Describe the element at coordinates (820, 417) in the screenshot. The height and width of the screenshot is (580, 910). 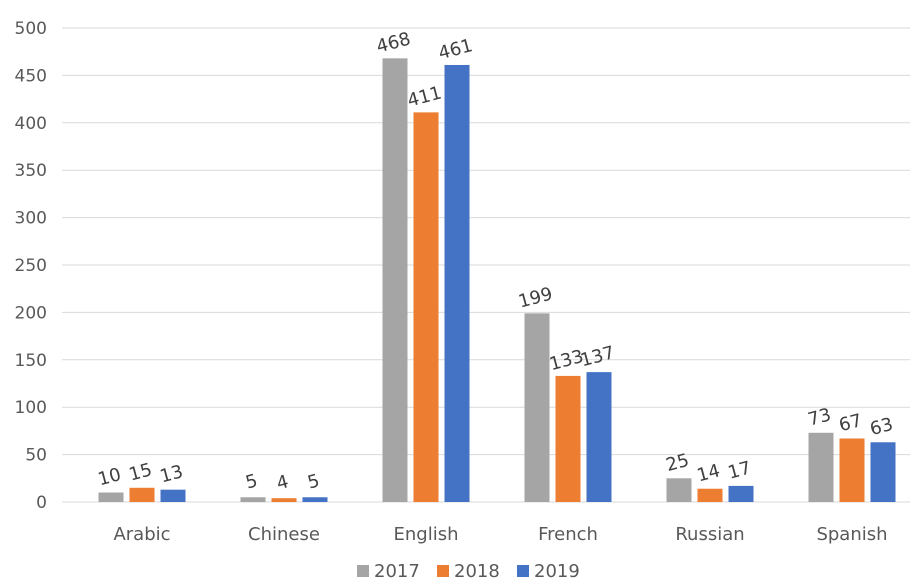
I see `data-label: 73` at that location.